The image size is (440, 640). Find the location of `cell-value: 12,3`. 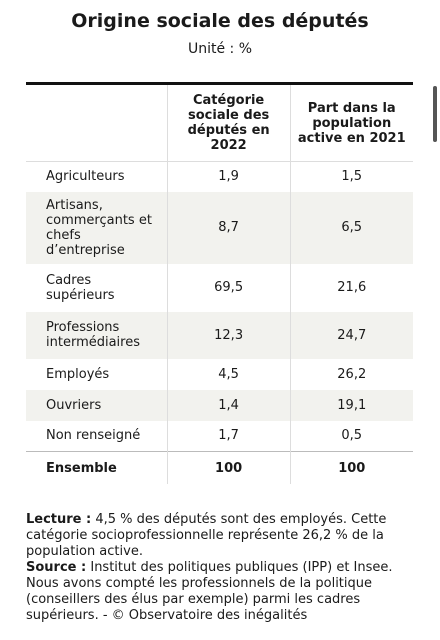

cell-value: 12,3 is located at coordinates (228, 335).